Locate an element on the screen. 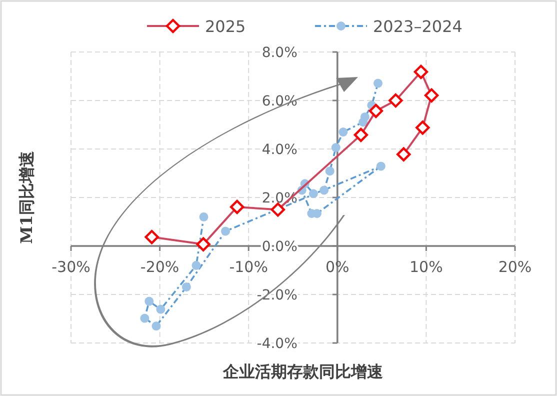 The width and height of the screenshot is (557, 396). y-tick-label: 8.0% is located at coordinates (280, 53).